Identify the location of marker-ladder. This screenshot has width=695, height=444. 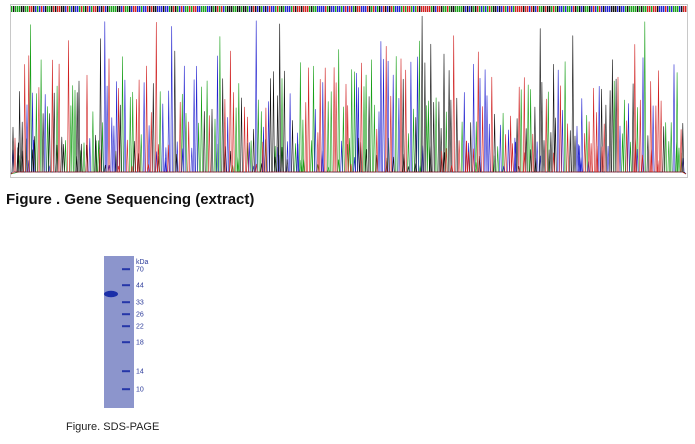
(126, 329).